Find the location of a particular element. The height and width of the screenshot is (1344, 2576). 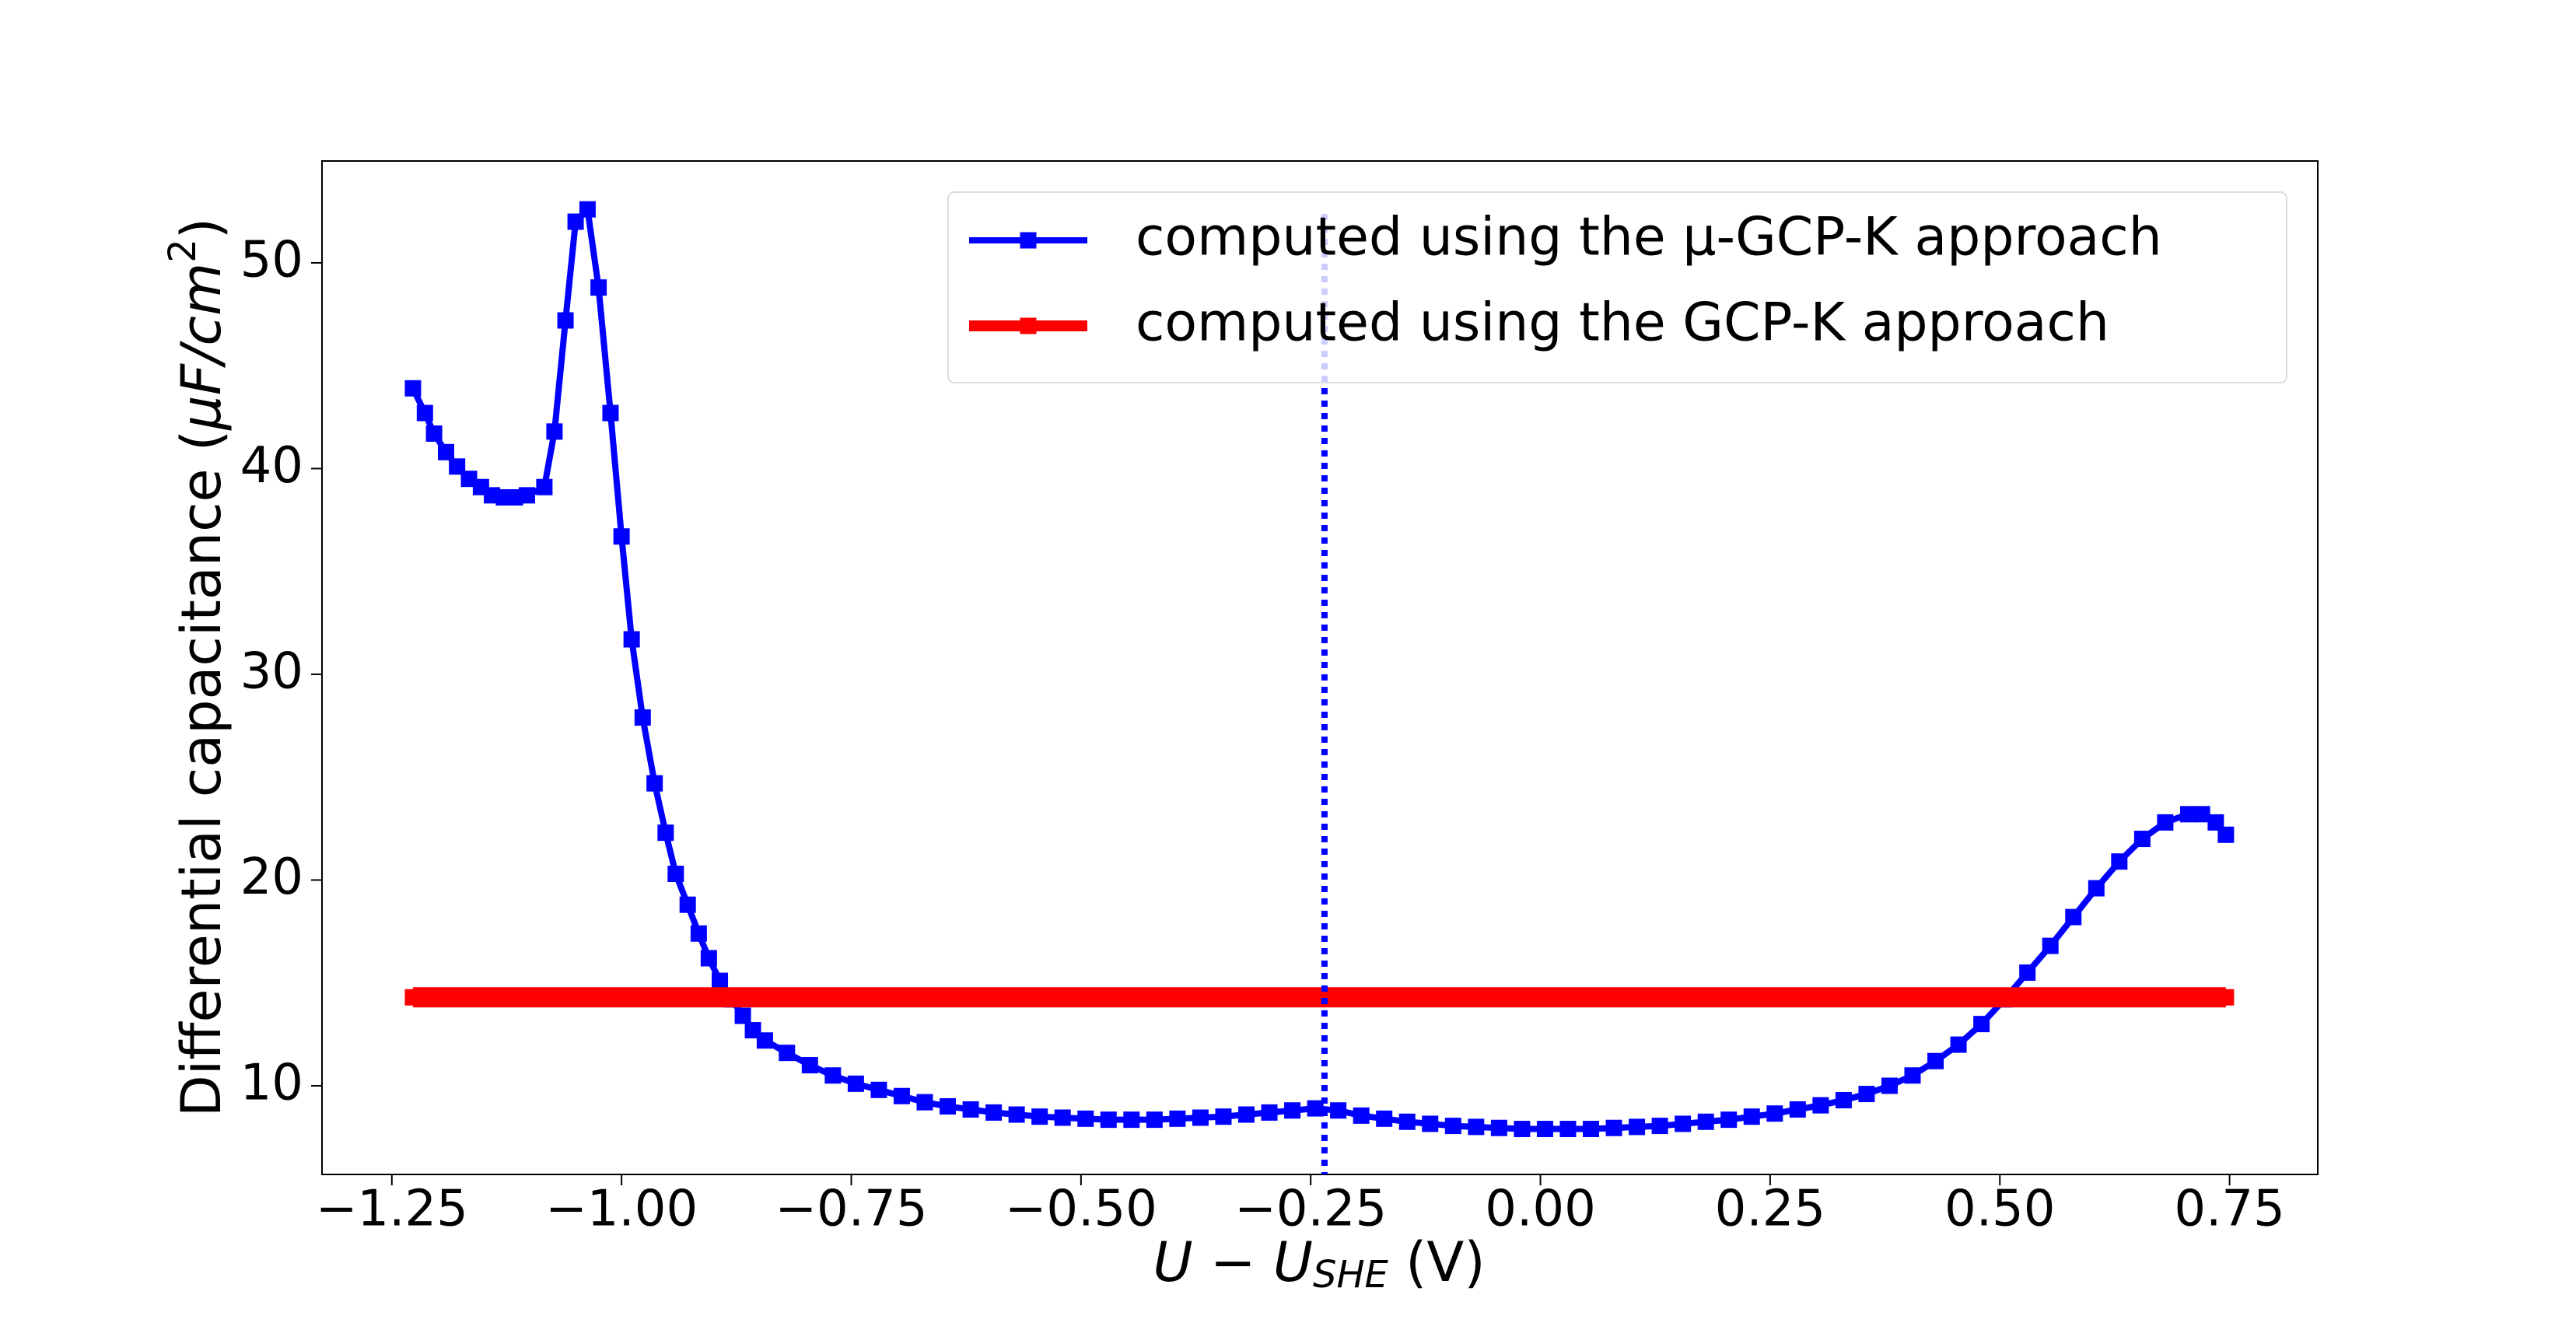

x-label-sub: SHE is located at coordinates (1351, 1275).